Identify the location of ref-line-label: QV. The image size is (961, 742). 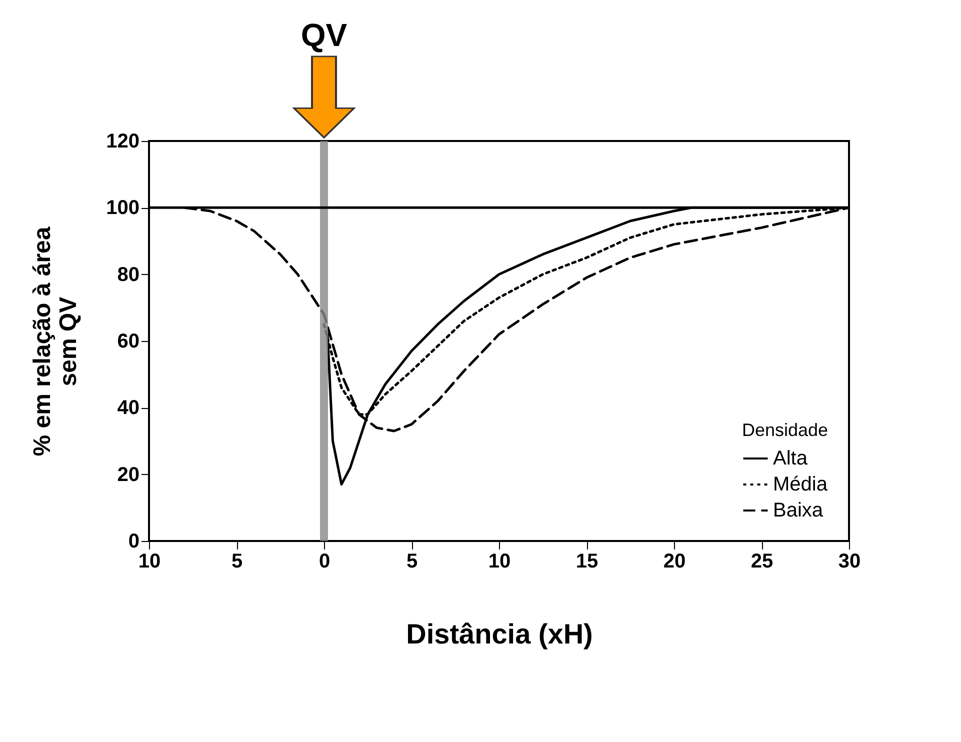
(324, 35).